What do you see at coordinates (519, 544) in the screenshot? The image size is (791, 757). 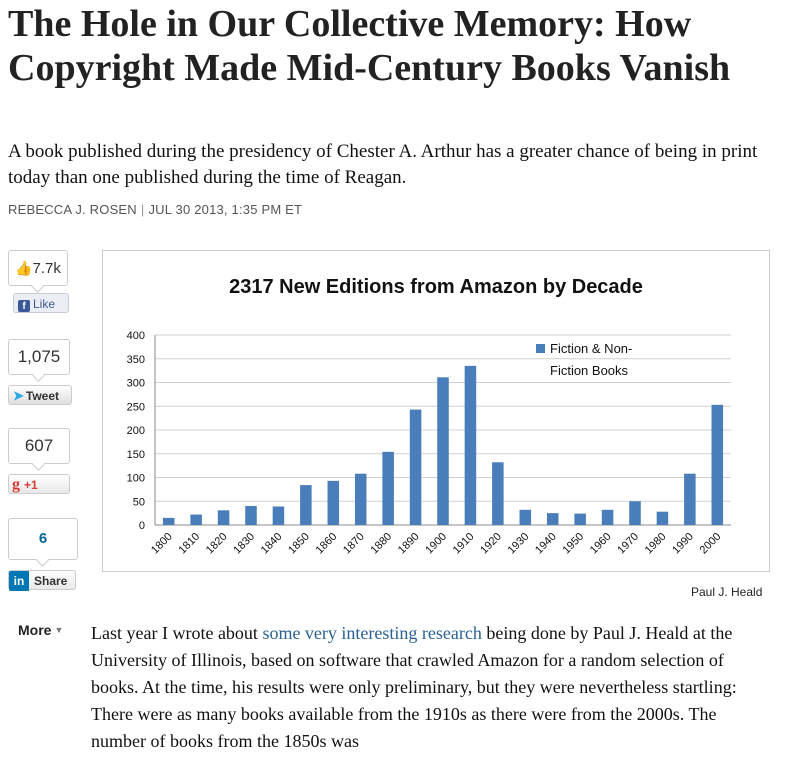 I see `x-tick-label: 1930` at bounding box center [519, 544].